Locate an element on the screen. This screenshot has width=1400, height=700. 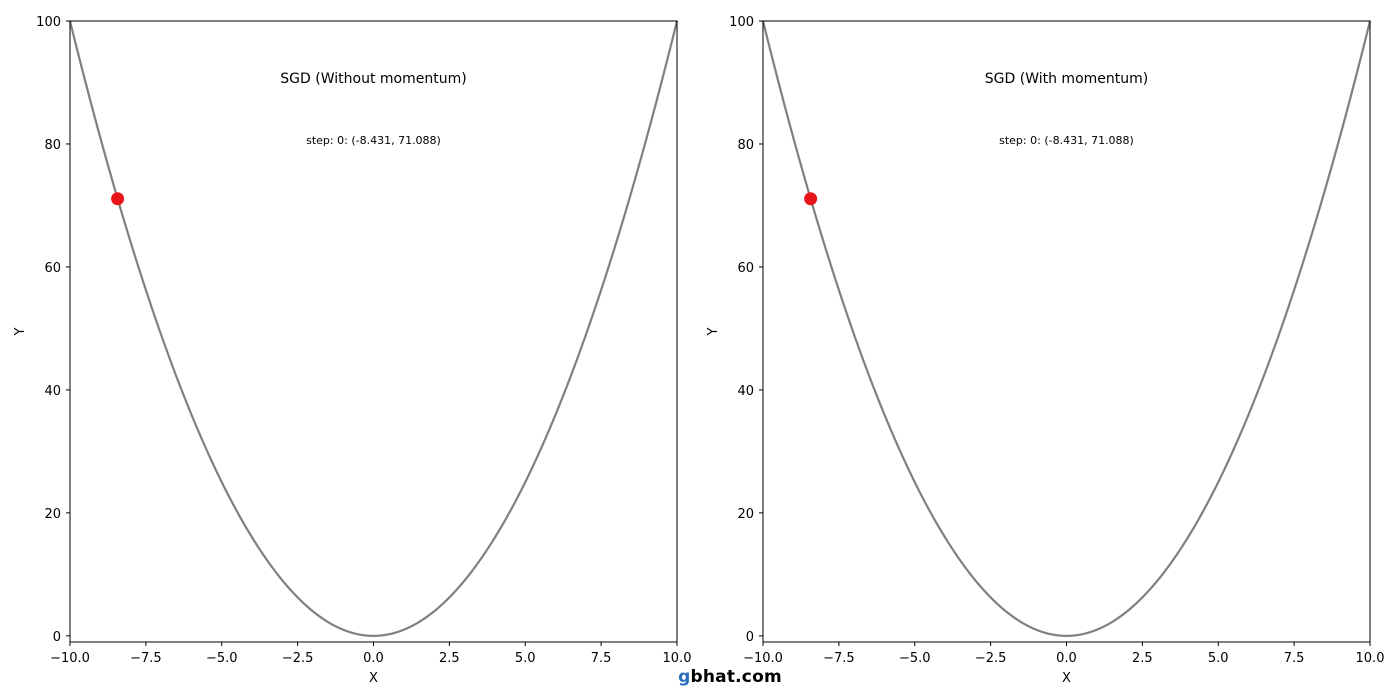
chart-title: SGD (Without momentum) is located at coordinates (373, 79).